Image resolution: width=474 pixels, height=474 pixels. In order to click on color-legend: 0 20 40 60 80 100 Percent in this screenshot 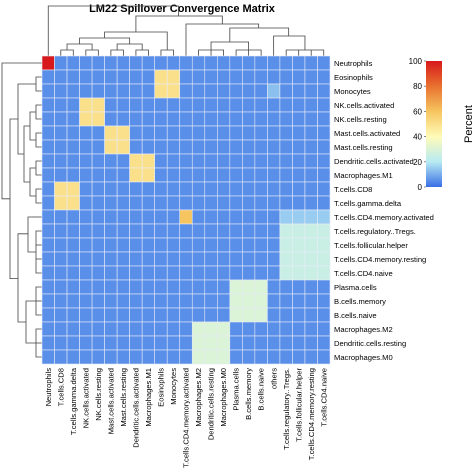, I will do `click(441, 124)`.